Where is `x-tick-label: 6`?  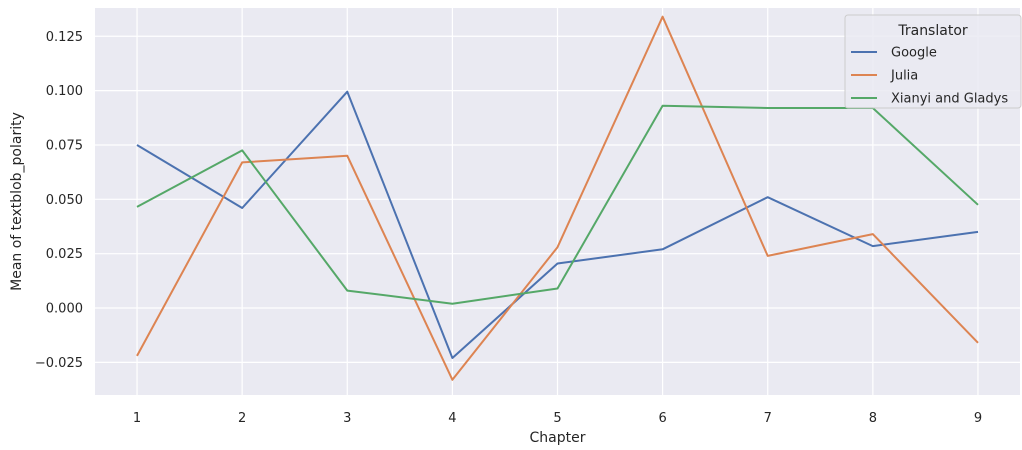
x-tick-label: 6 is located at coordinates (662, 418).